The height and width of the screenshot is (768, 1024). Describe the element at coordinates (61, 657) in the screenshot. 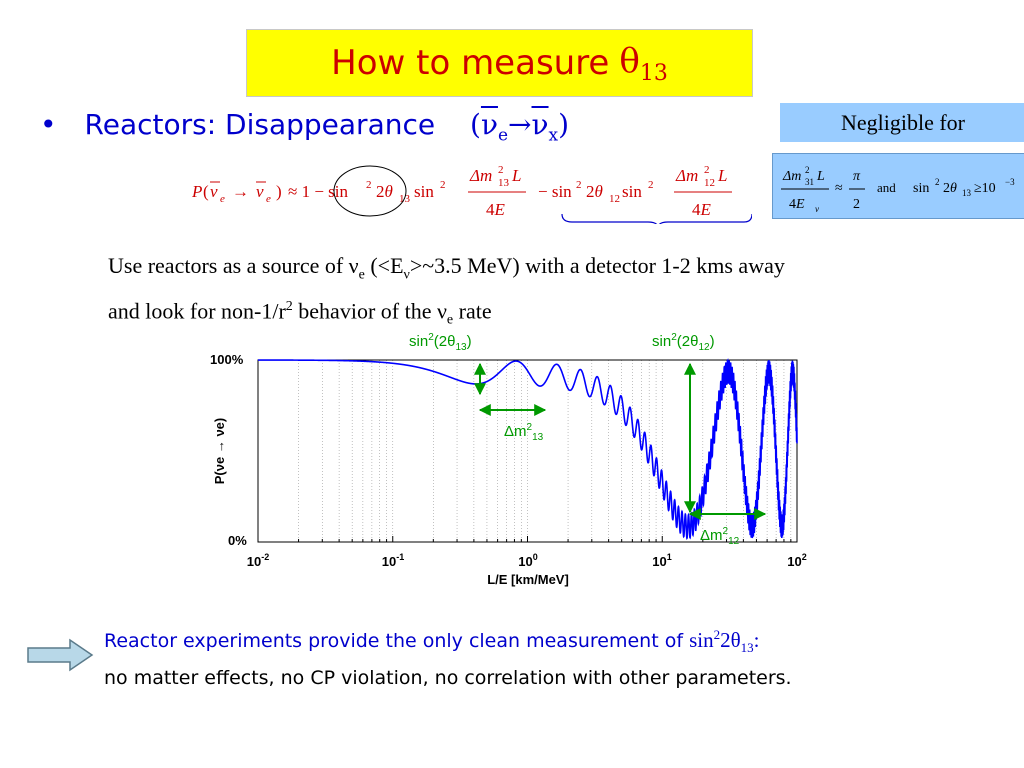

I see `right-arrow-icon` at that location.